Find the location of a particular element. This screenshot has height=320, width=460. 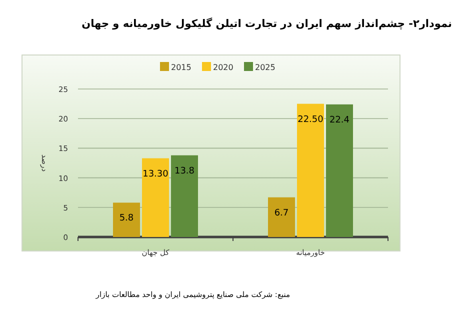

legend-label: 2015 is located at coordinates (181, 67).